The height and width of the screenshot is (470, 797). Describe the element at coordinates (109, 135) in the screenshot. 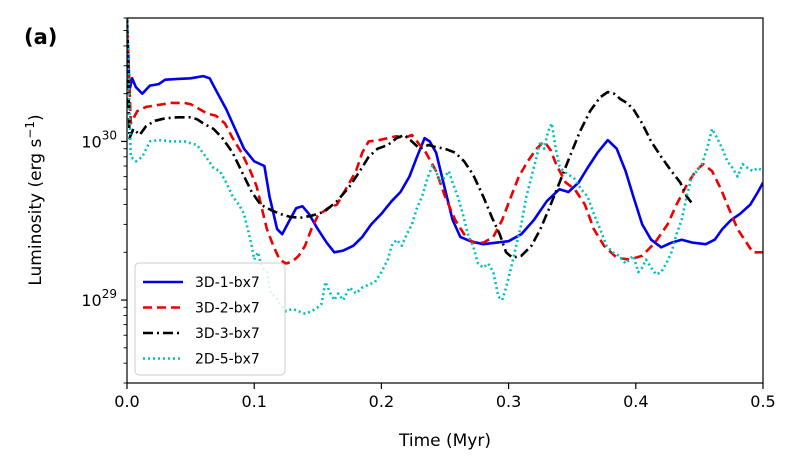

I see `y-tick-exp: 30` at that location.